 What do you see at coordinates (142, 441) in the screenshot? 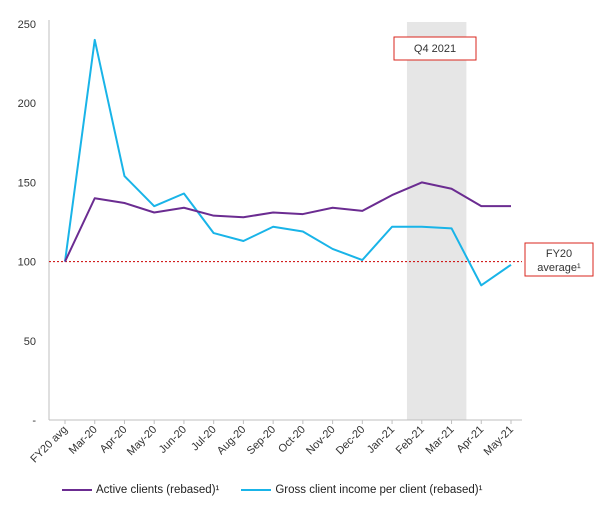
I see `x-tick-label: May-20` at bounding box center [142, 441].